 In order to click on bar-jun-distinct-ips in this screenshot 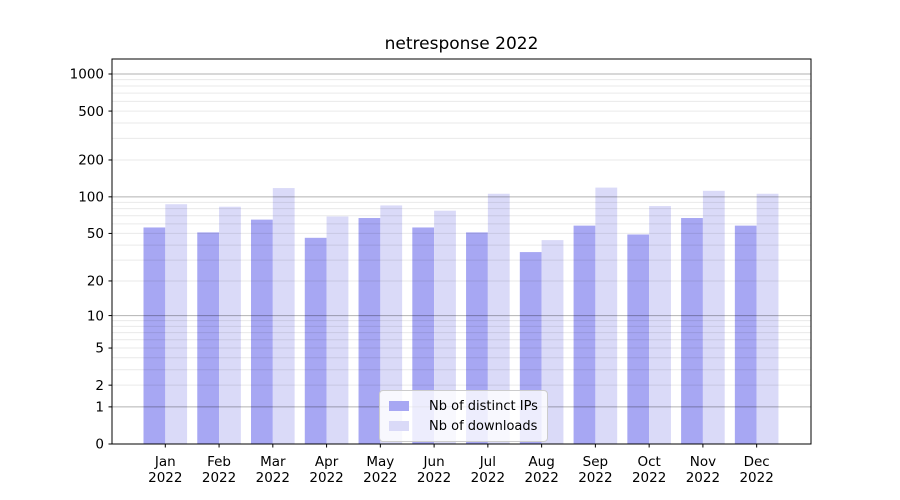, I will do `click(423, 335)`.